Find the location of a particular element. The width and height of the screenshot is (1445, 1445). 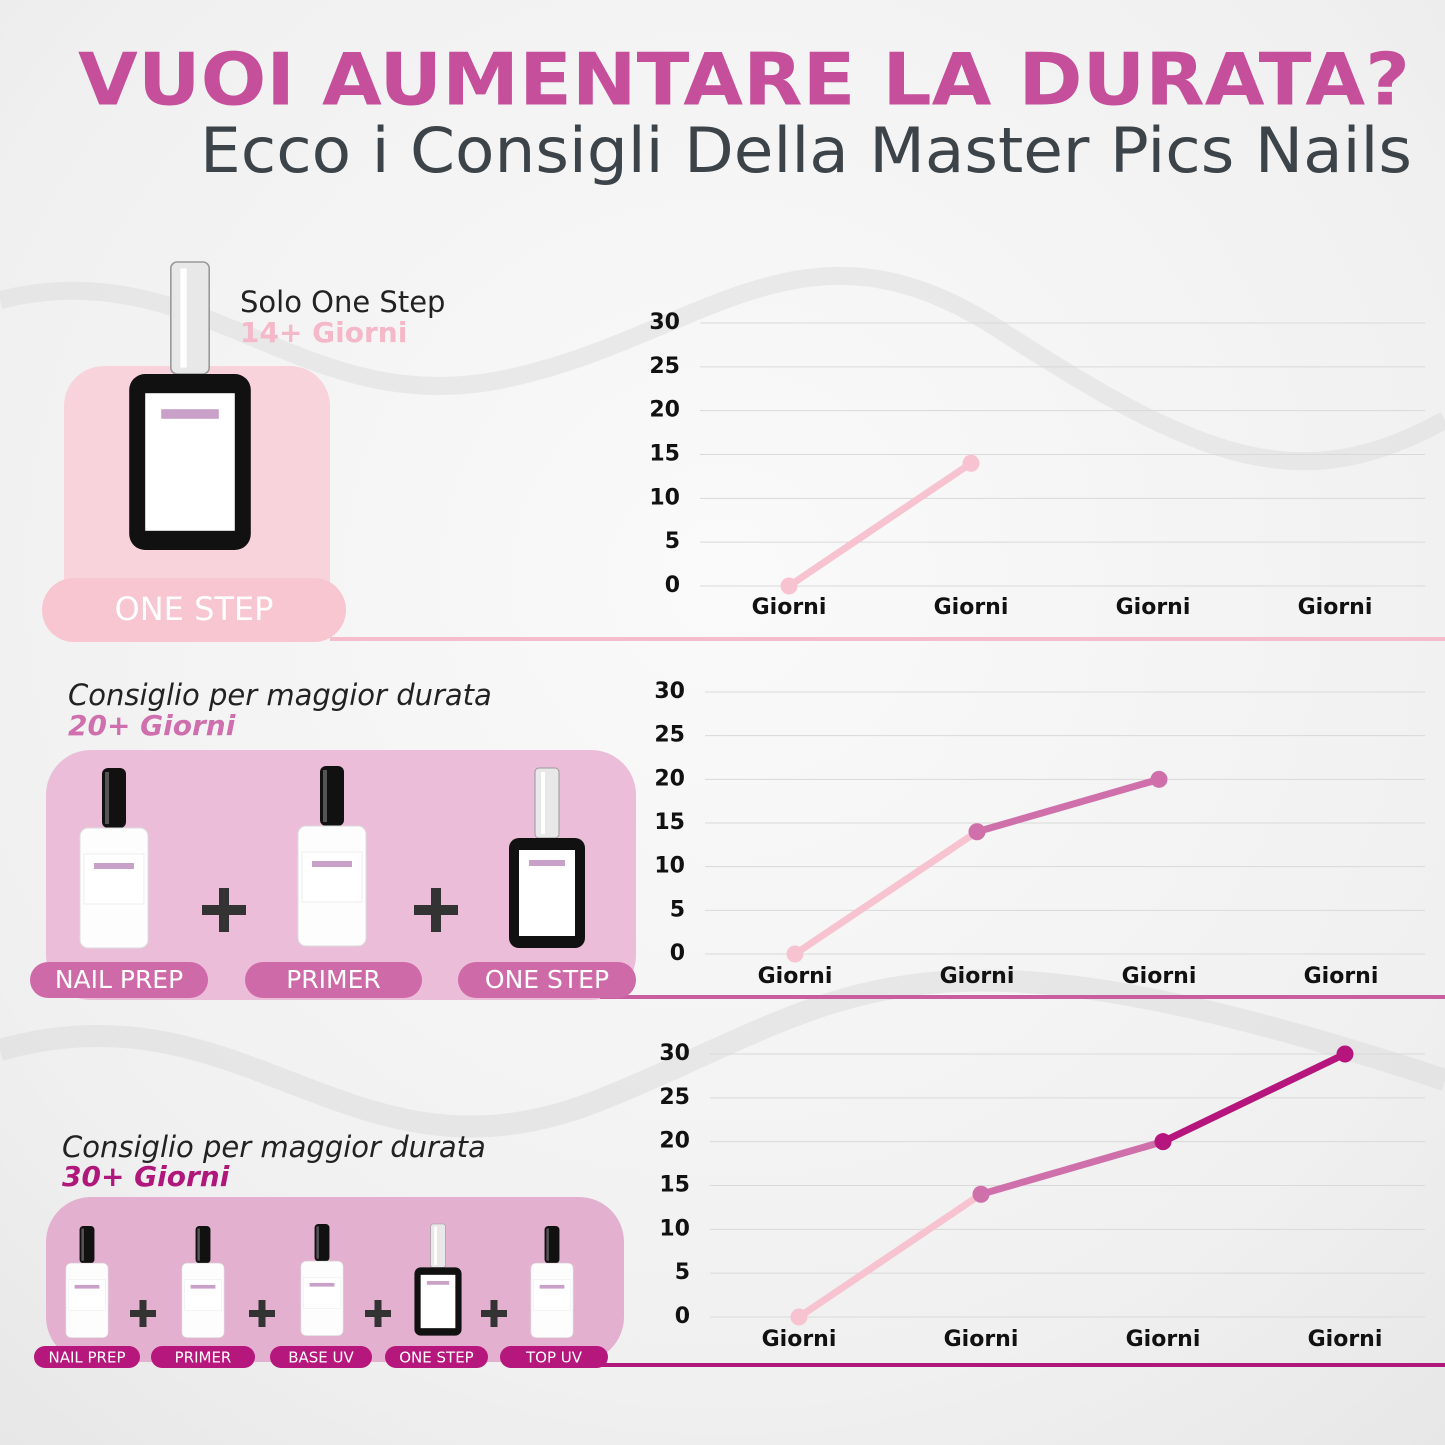

section-duration: 20+ Giorni is located at coordinates (152, 725).